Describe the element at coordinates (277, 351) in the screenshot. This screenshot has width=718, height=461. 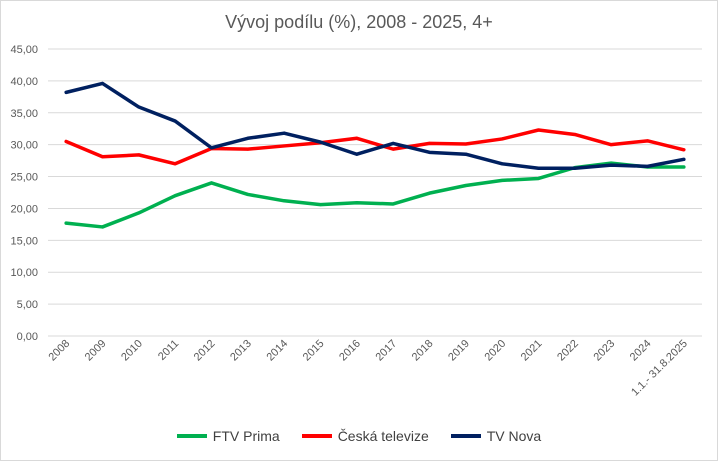
I see `x-tick-label: 2014` at that location.